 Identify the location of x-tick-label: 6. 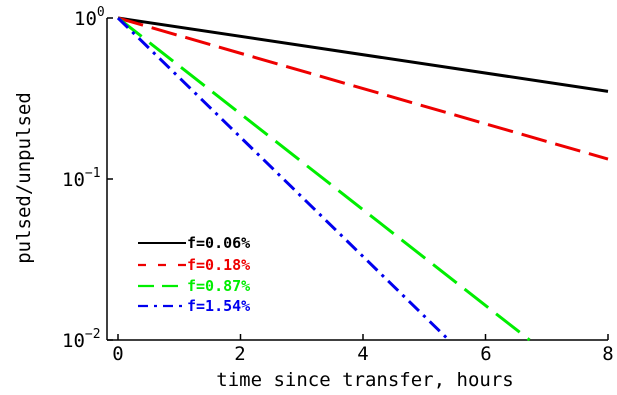
(485, 354).